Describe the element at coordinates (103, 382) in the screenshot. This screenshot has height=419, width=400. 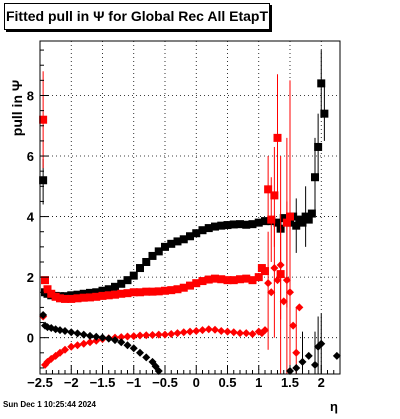
I see `x-tick-label: −1.5` at that location.